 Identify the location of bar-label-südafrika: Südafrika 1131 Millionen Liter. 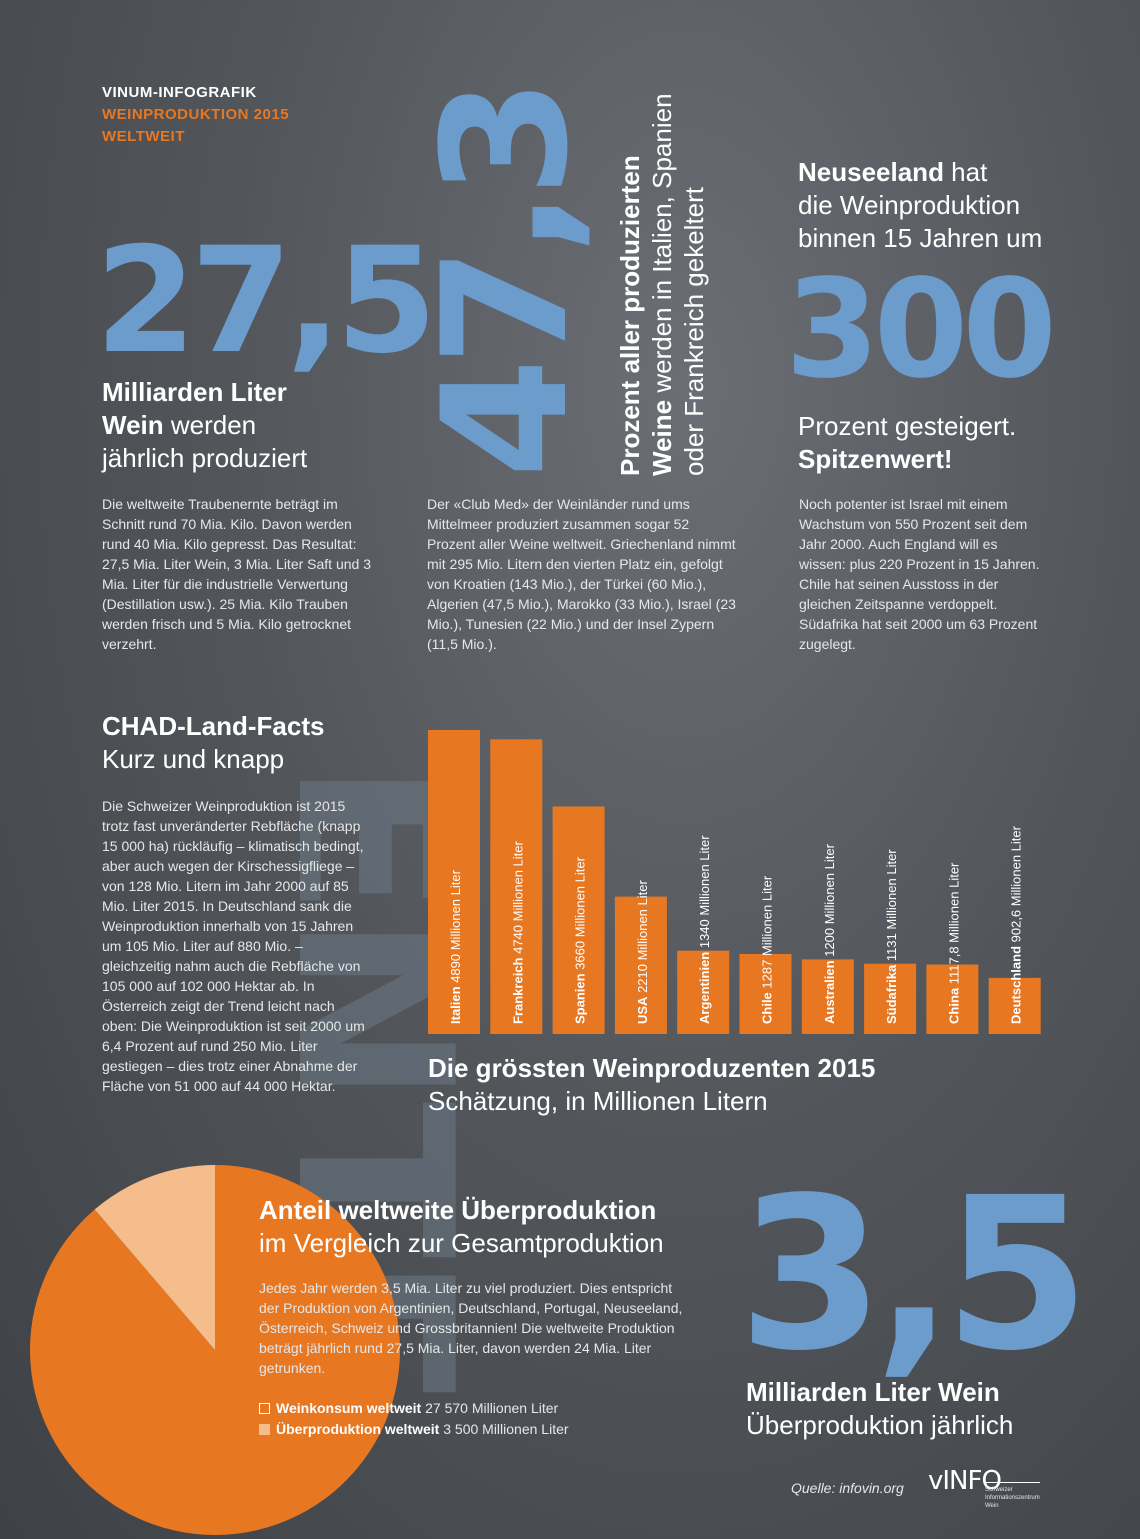
(891, 936).